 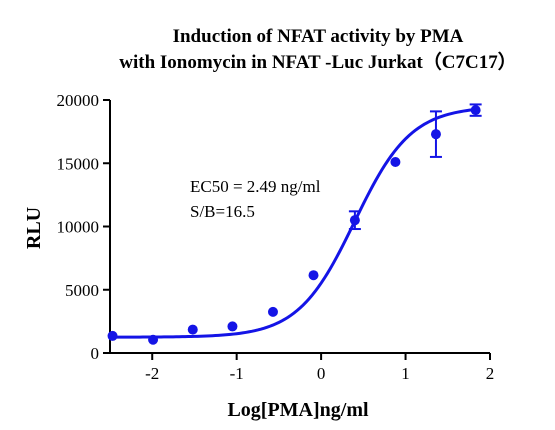 I want to click on chart-title: Induction of NFAT activity by PMA, so click(x=318, y=36).